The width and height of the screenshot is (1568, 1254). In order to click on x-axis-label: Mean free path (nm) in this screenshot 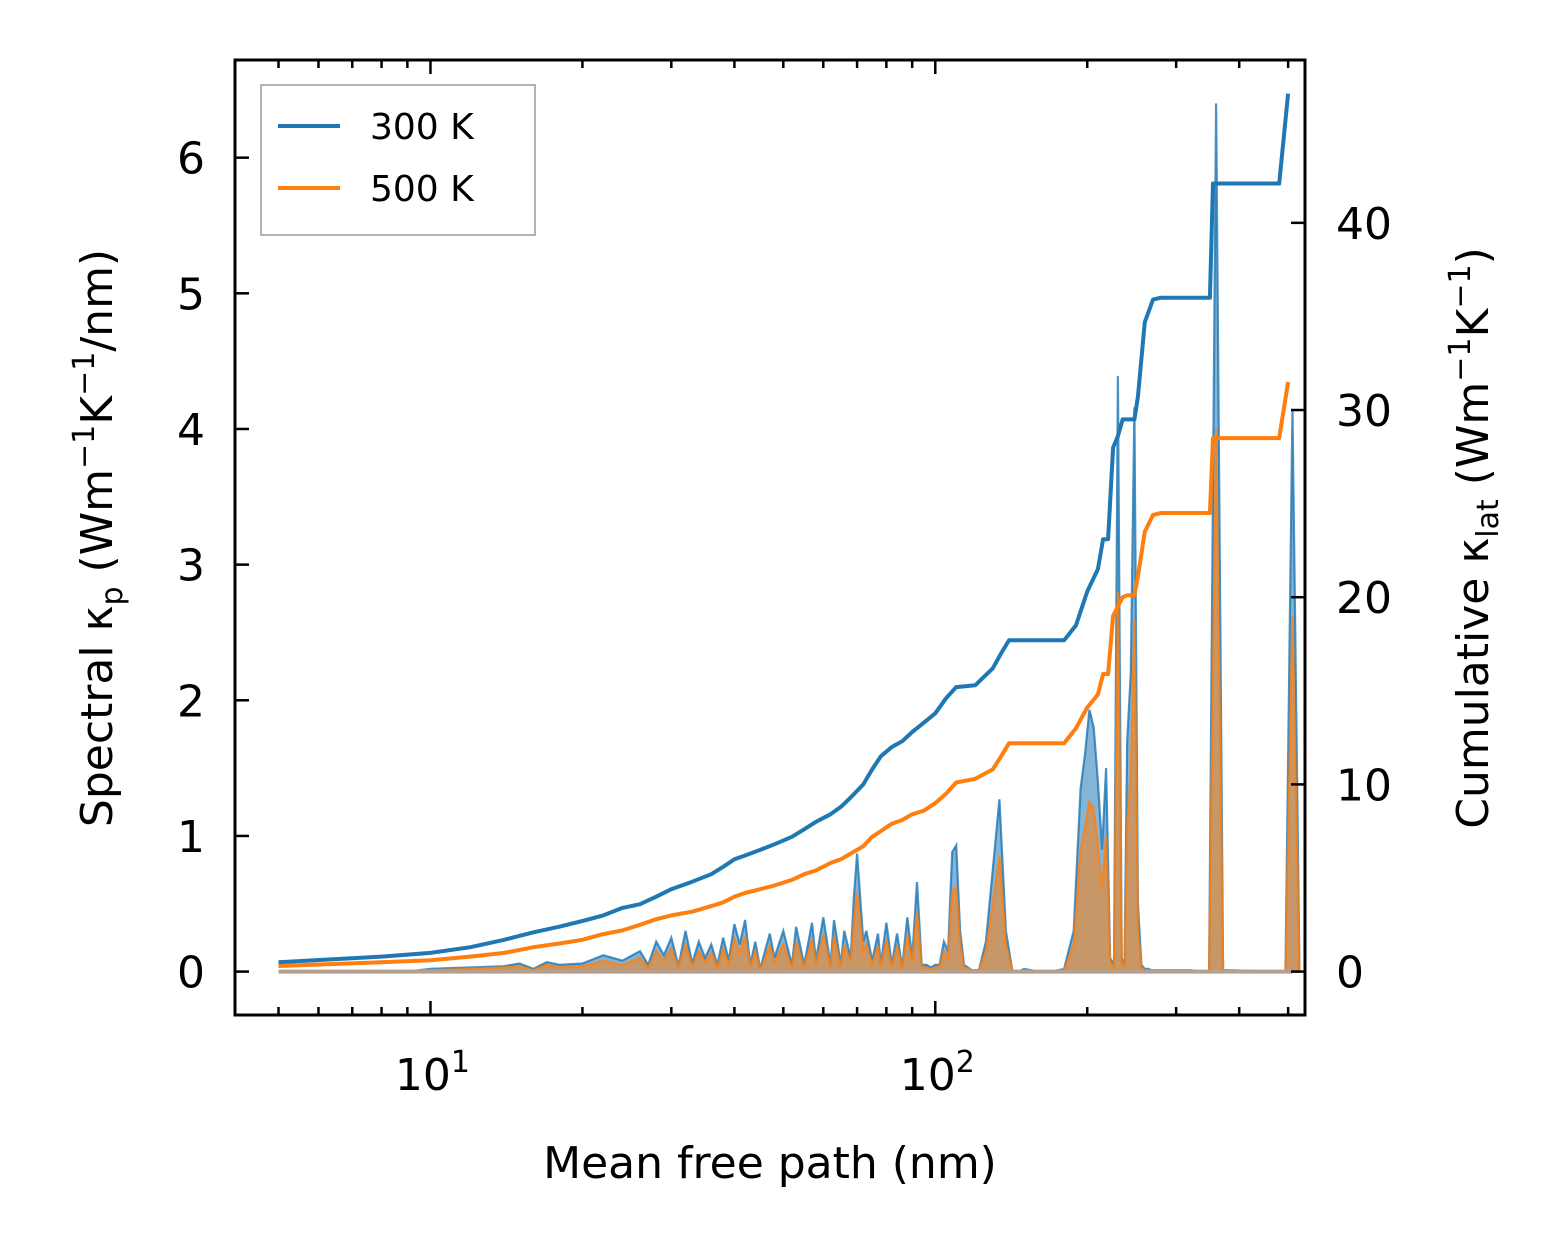, I will do `click(770, 1163)`.